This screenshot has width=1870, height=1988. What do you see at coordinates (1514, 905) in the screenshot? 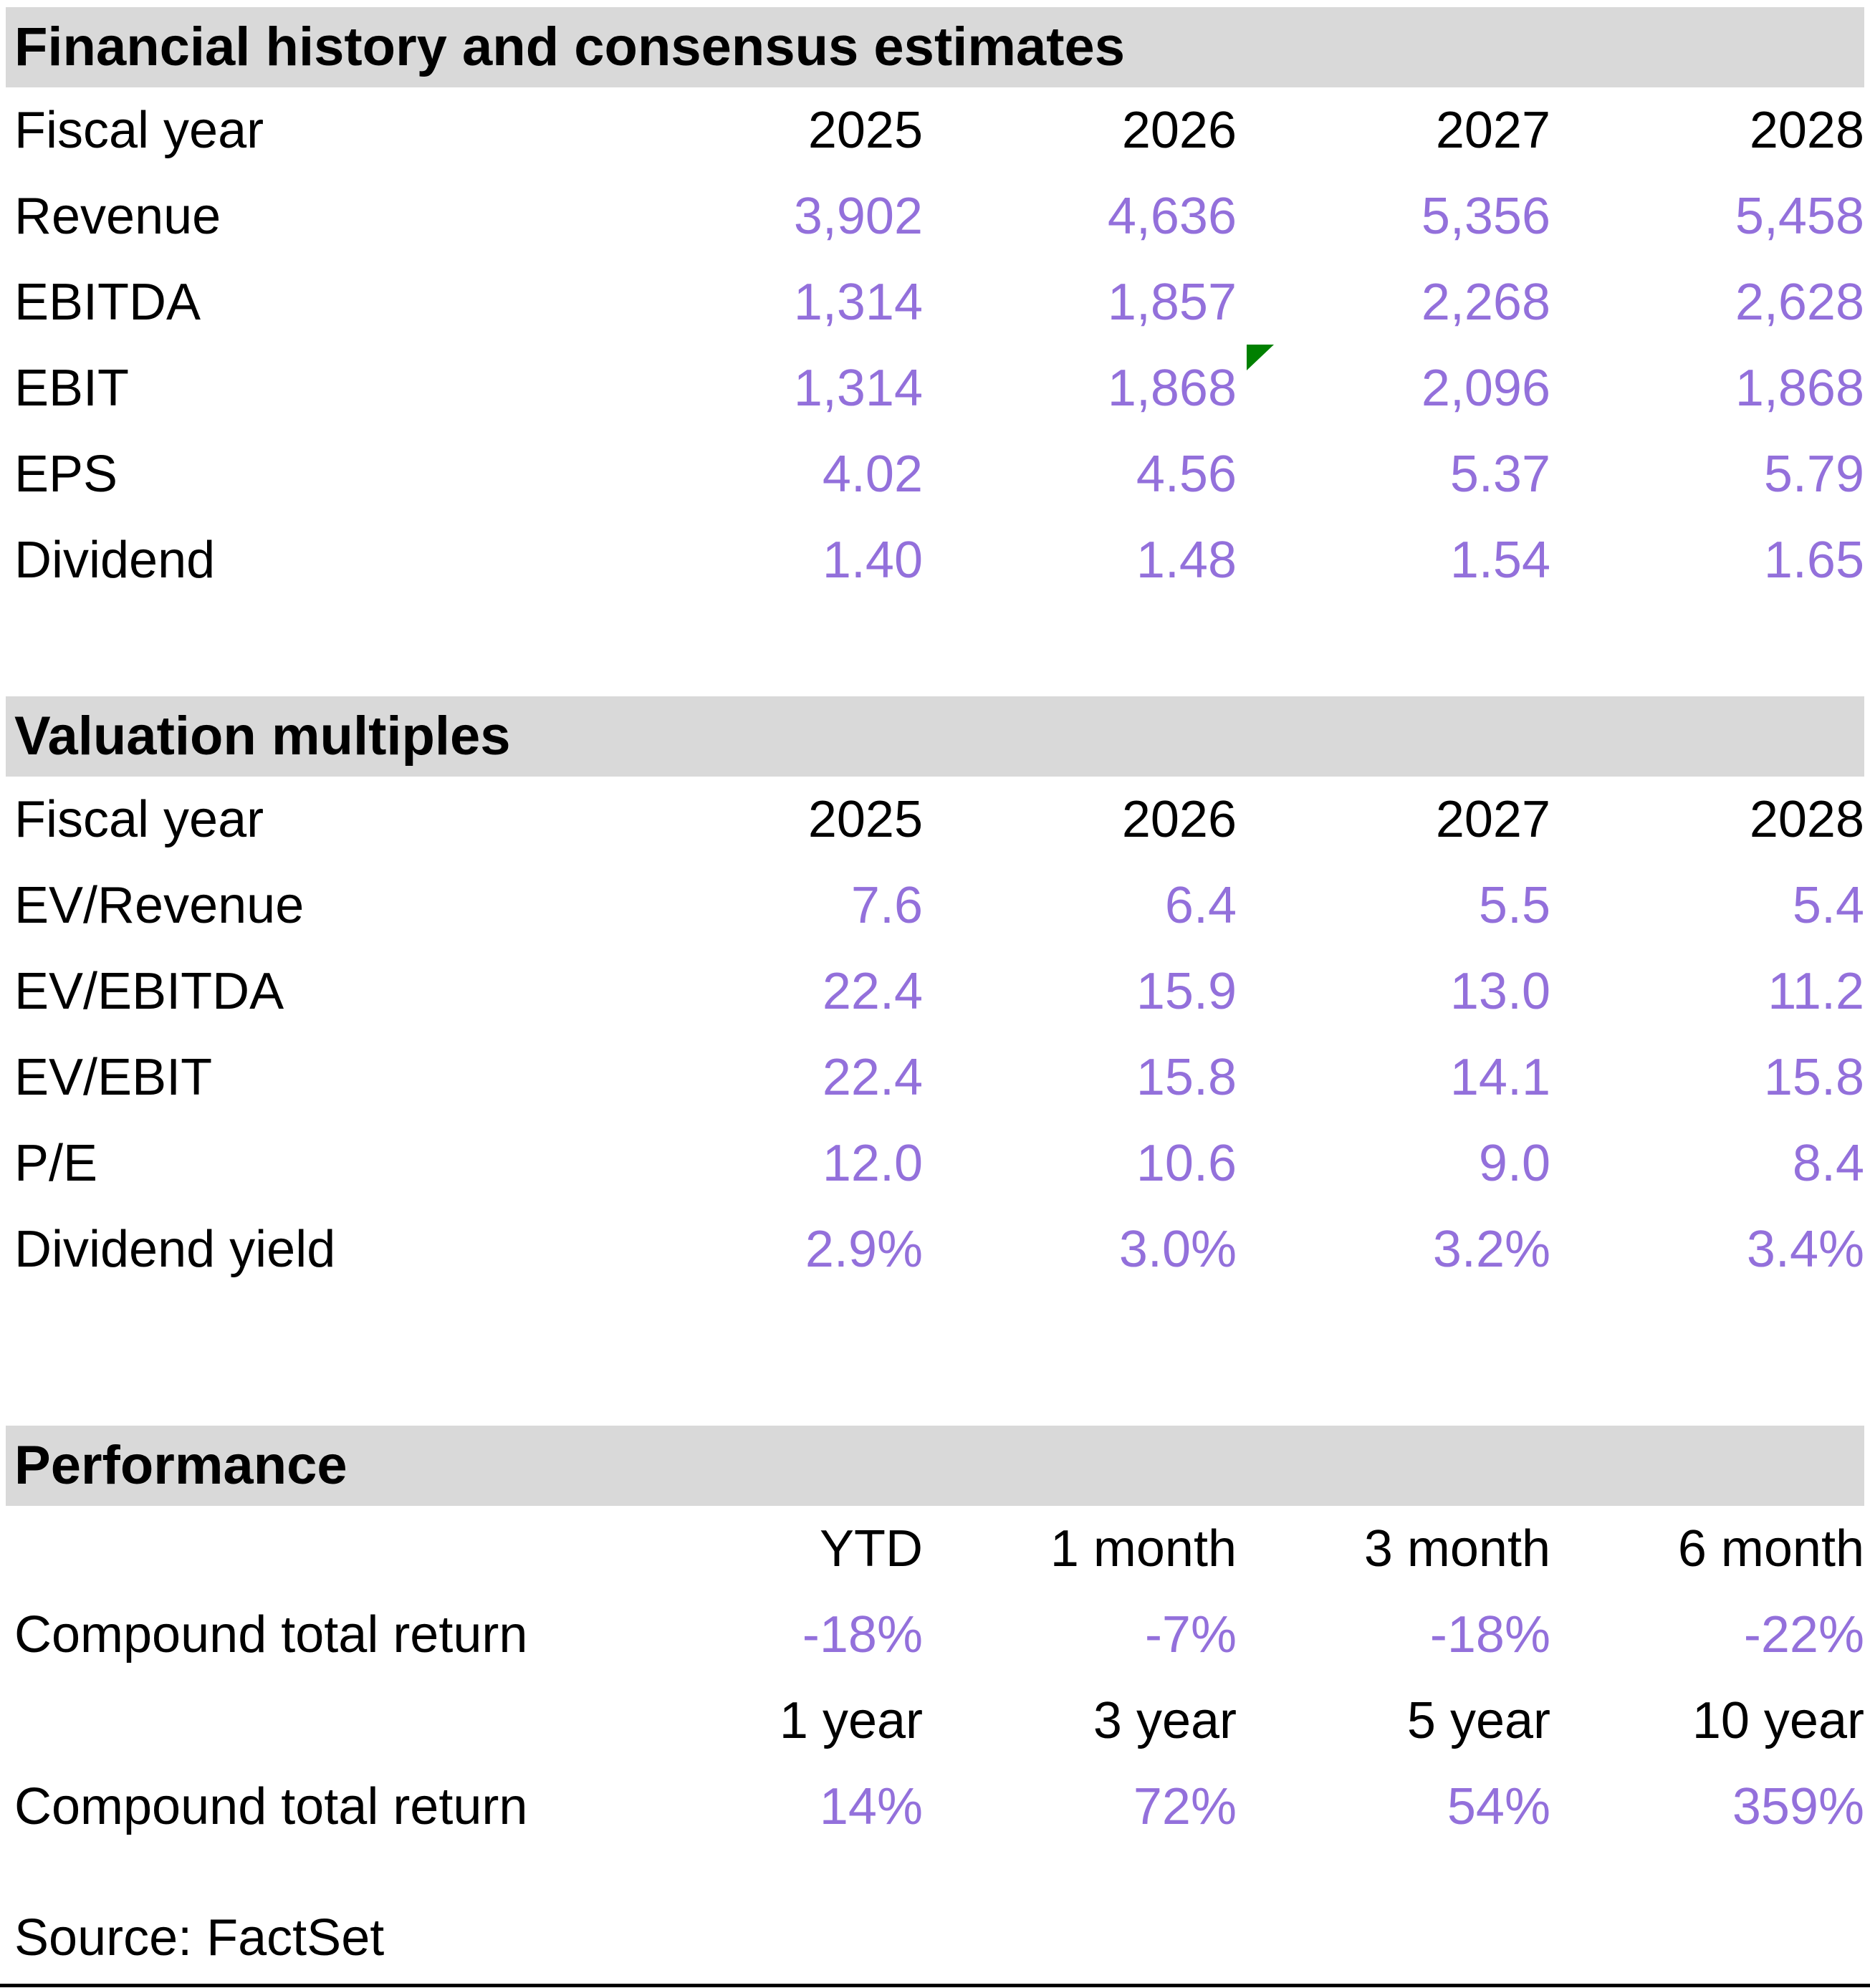
I see `value-cell: 5.5` at bounding box center [1514, 905].